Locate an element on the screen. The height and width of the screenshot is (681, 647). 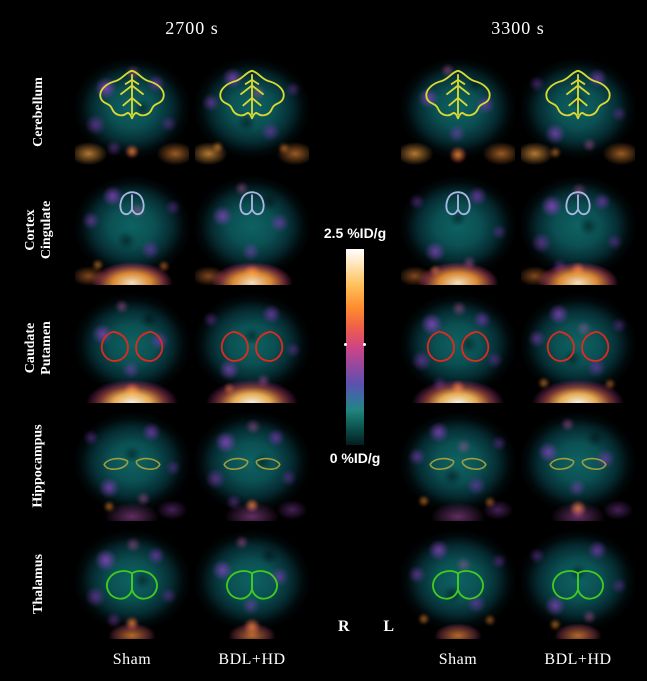
row-label-hippocampus: Hippocampus is located at coordinates (39, 465).